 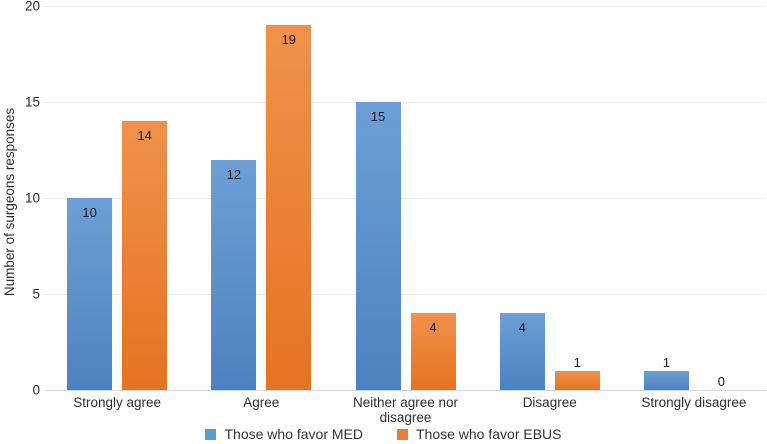 I want to click on bar-value-label: 19, so click(x=289, y=40).